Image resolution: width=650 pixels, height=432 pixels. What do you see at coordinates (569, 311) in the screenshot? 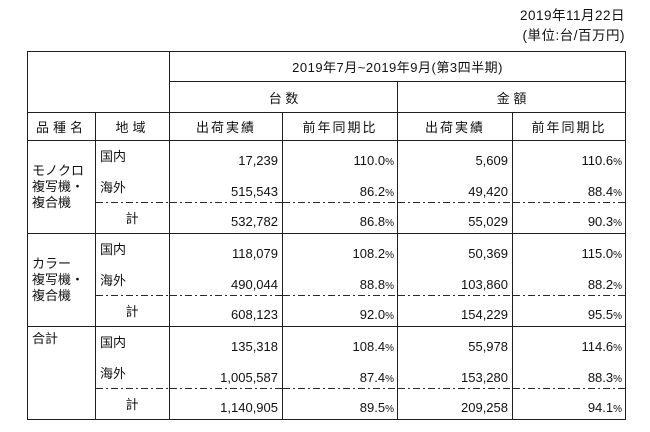
I see `amount-yoy-cell: 95.5%` at bounding box center [569, 311].